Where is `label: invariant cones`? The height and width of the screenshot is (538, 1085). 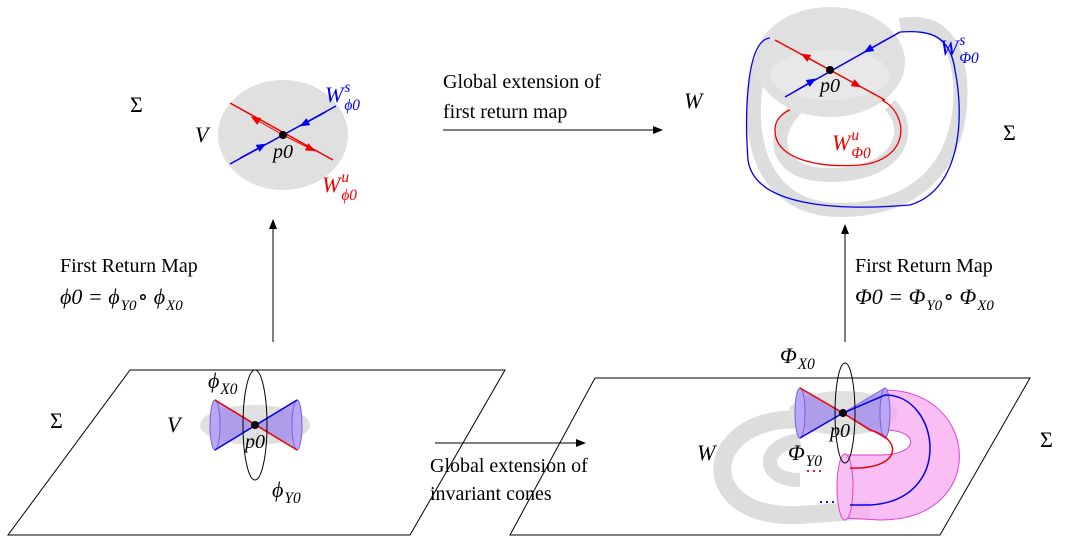 label: invariant cones is located at coordinates (491, 494).